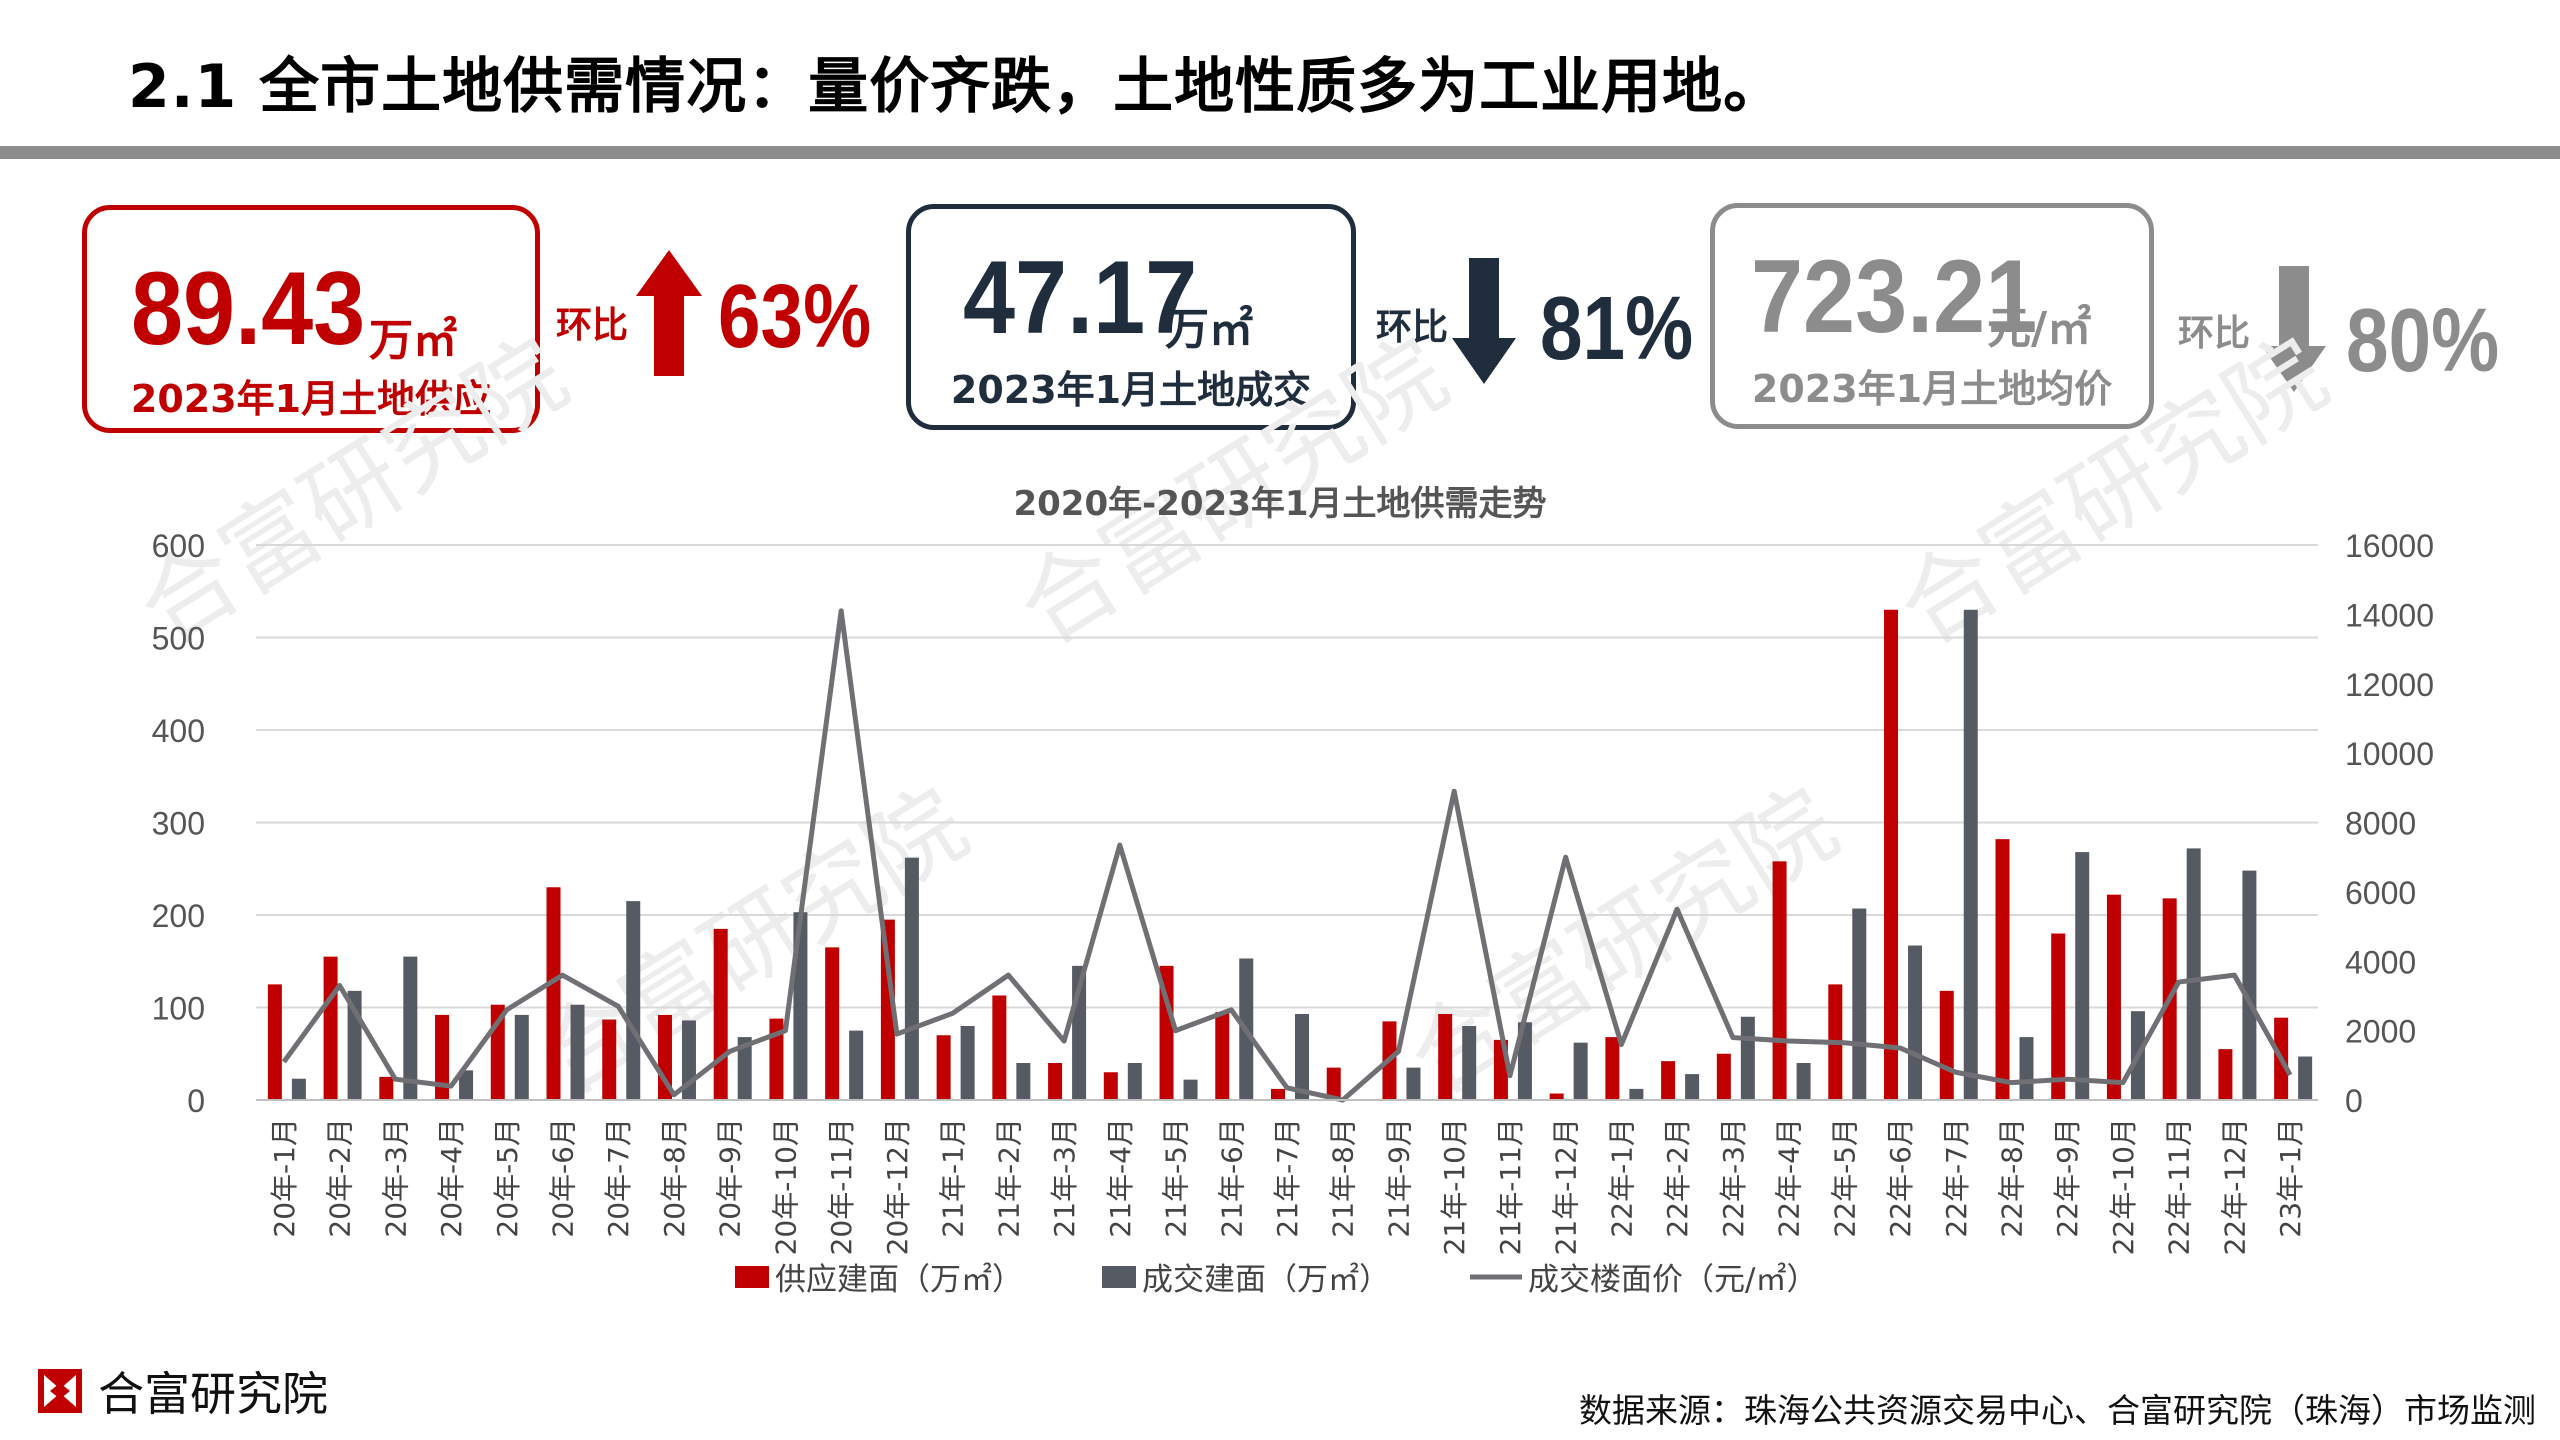 Image resolution: width=2560 pixels, height=1440 pixels. Describe the element at coordinates (413, 340) in the screenshot. I see `supply-unit: 万㎡` at that location.